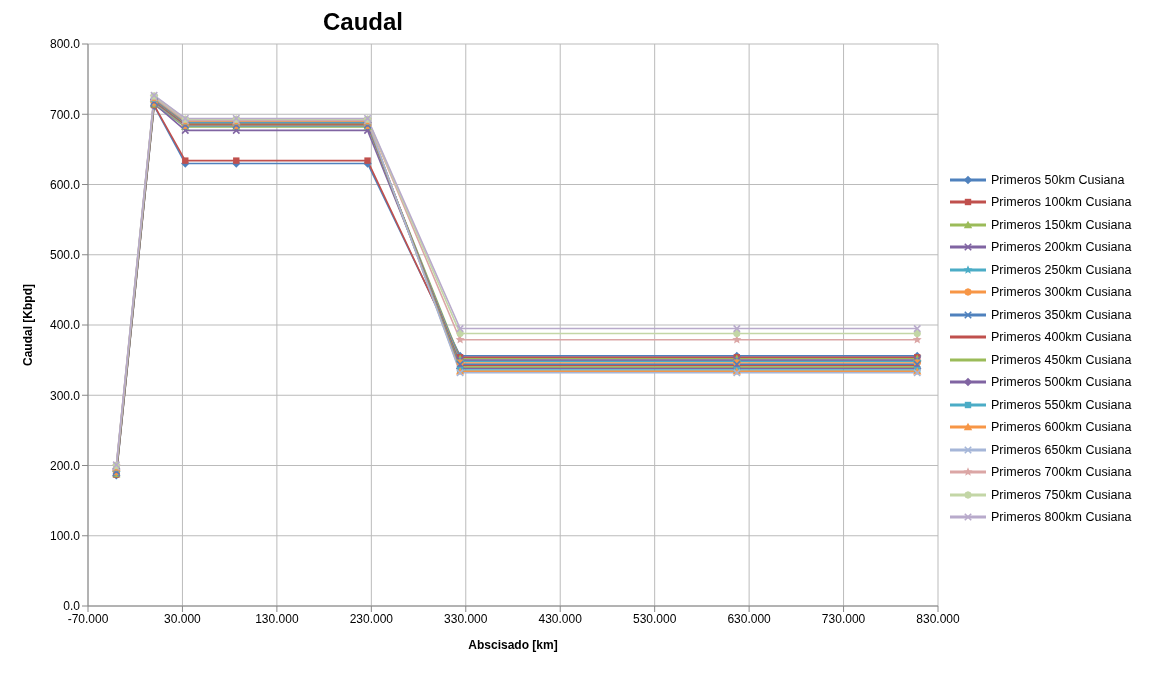 This screenshot has width=1171, height=679. What do you see at coordinates (560, 618) in the screenshot?
I see `x-tick-label: 430.000` at bounding box center [560, 618].